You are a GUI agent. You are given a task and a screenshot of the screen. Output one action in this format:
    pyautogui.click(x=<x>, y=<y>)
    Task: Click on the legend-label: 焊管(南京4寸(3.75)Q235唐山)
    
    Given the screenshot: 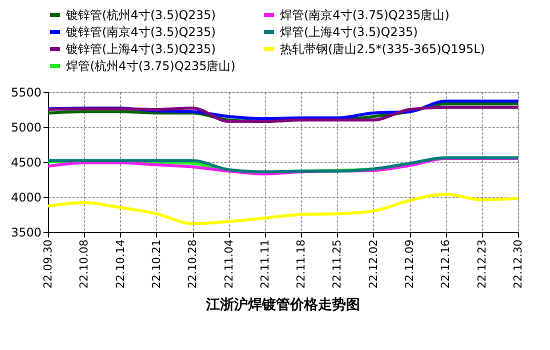 What is the action you would take?
    pyautogui.click(x=365, y=15)
    